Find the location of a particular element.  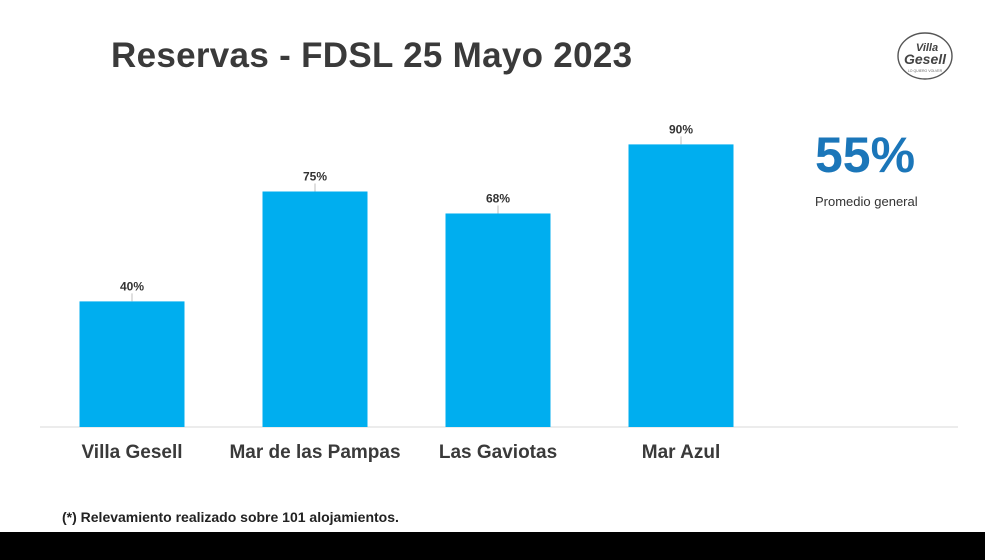

logo-line1: Villa is located at coordinates (927, 48).